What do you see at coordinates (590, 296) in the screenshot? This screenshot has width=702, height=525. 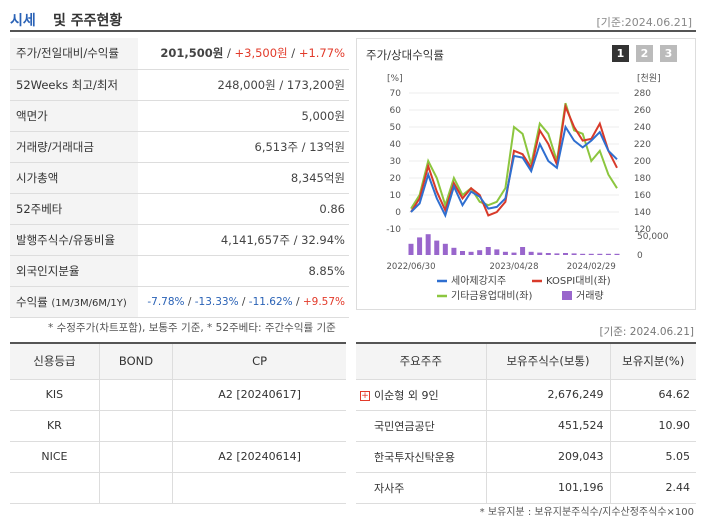 I see `legend-label: 거래량` at bounding box center [590, 296].